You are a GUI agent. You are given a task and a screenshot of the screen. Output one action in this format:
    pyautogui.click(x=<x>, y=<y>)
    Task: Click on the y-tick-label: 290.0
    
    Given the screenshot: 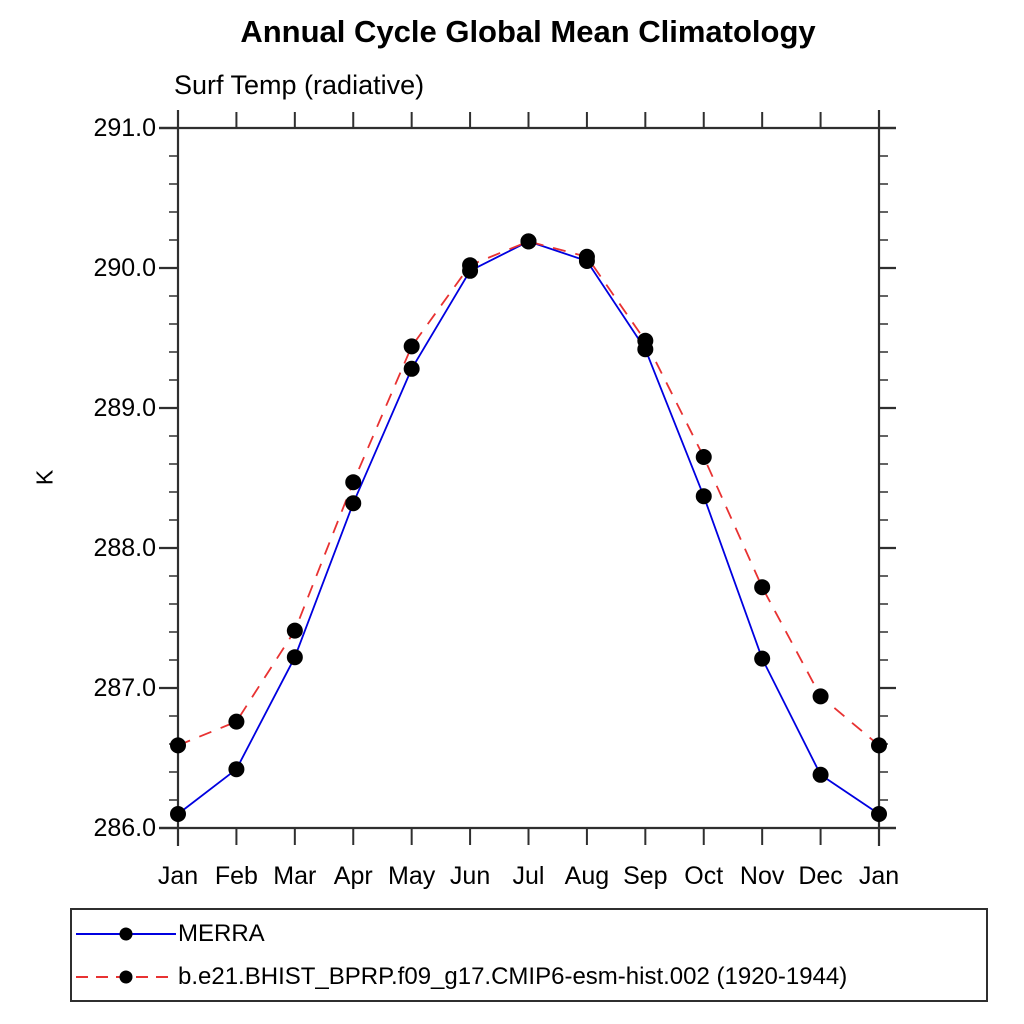 What is the action you would take?
    pyautogui.click(x=124, y=268)
    